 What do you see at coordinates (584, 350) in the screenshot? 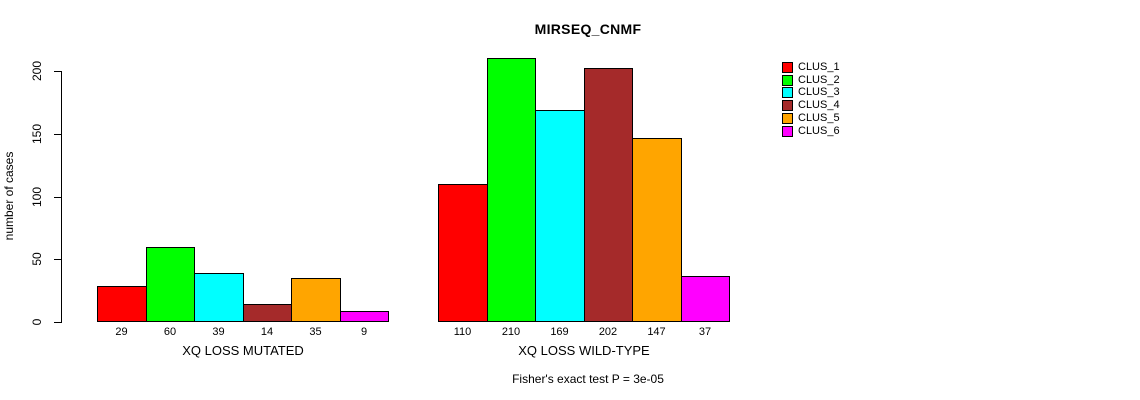
I see `x-group-label: XQ LOSS WILD-TYPE` at bounding box center [584, 350].